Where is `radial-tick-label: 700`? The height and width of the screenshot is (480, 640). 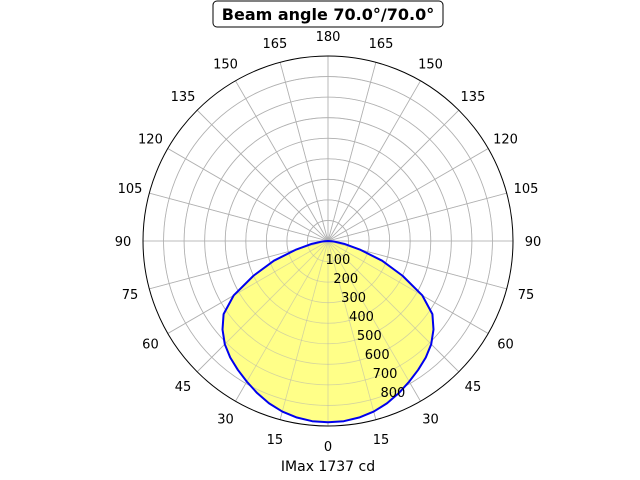 radial-tick-label: 700 is located at coordinates (385, 374).